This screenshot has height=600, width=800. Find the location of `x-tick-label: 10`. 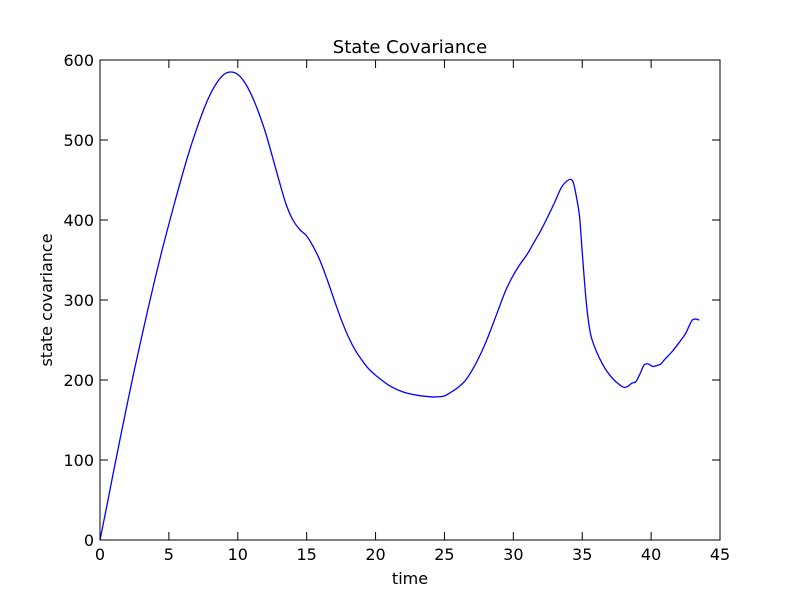

x-tick-label: 10 is located at coordinates (238, 554).